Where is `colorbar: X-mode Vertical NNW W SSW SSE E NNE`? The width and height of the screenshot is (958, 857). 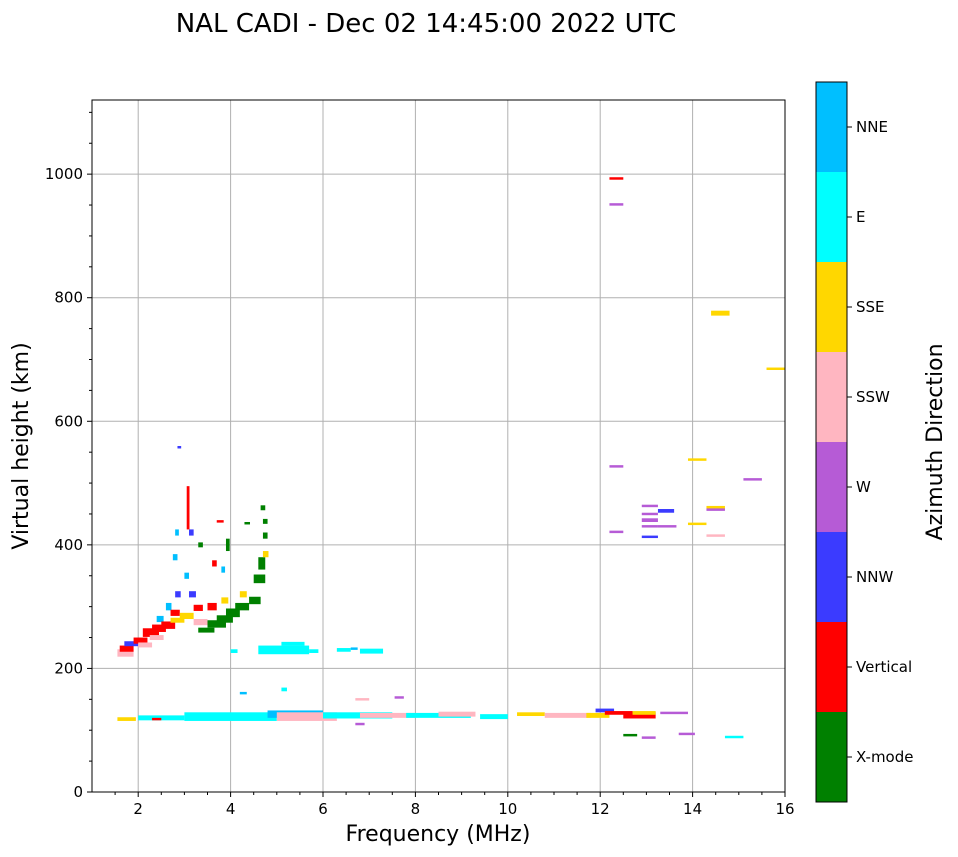 colorbar: X-mode Vertical NNW W SSW SSE E NNE is located at coordinates (864, 442).